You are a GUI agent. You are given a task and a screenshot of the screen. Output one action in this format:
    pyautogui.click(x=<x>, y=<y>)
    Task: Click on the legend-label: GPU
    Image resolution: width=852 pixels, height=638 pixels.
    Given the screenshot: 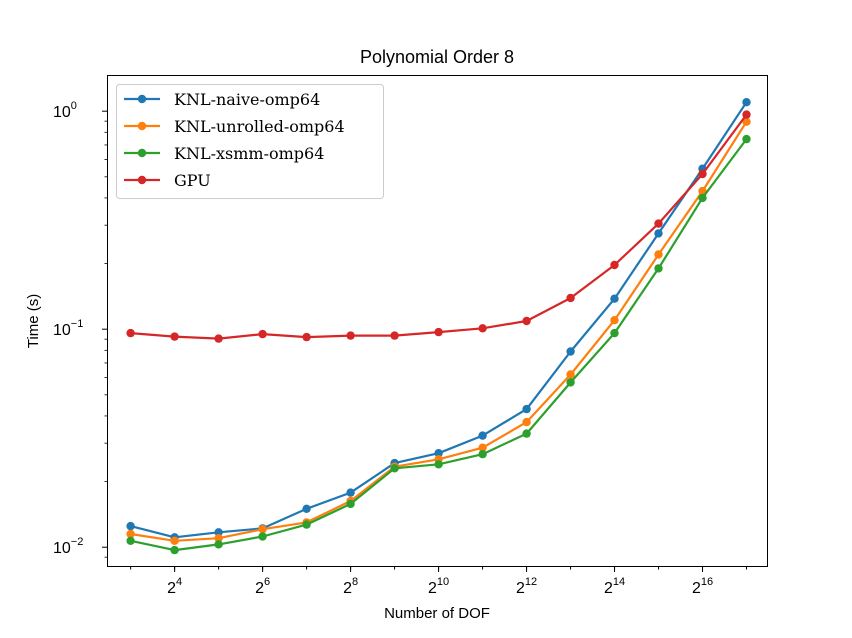 What is the action you would take?
    pyautogui.click(x=192, y=180)
    